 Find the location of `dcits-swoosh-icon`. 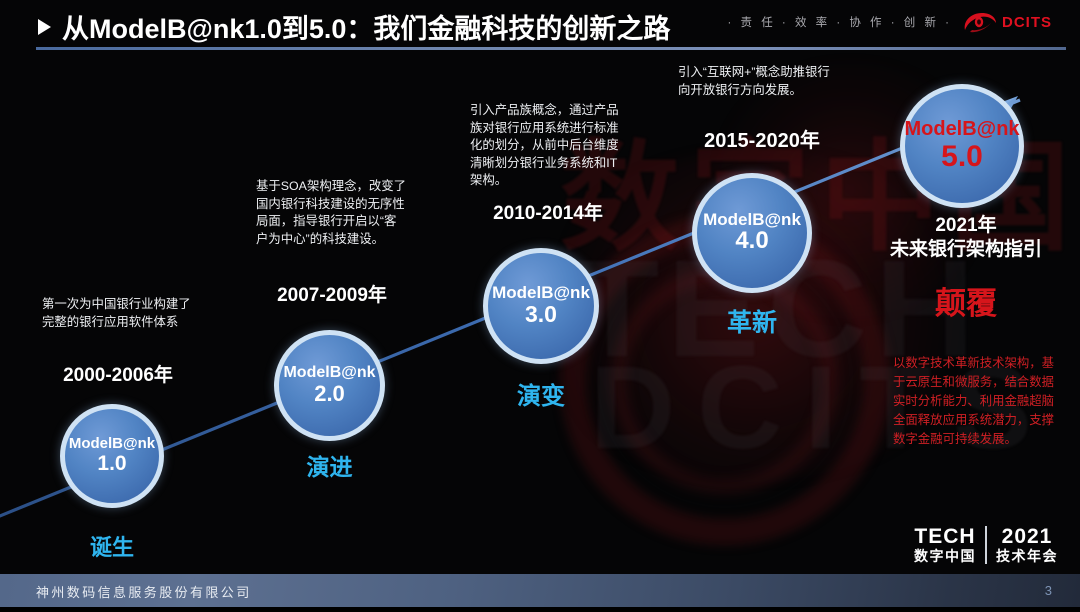

dcits-swoosh-icon is located at coordinates (980, 23).